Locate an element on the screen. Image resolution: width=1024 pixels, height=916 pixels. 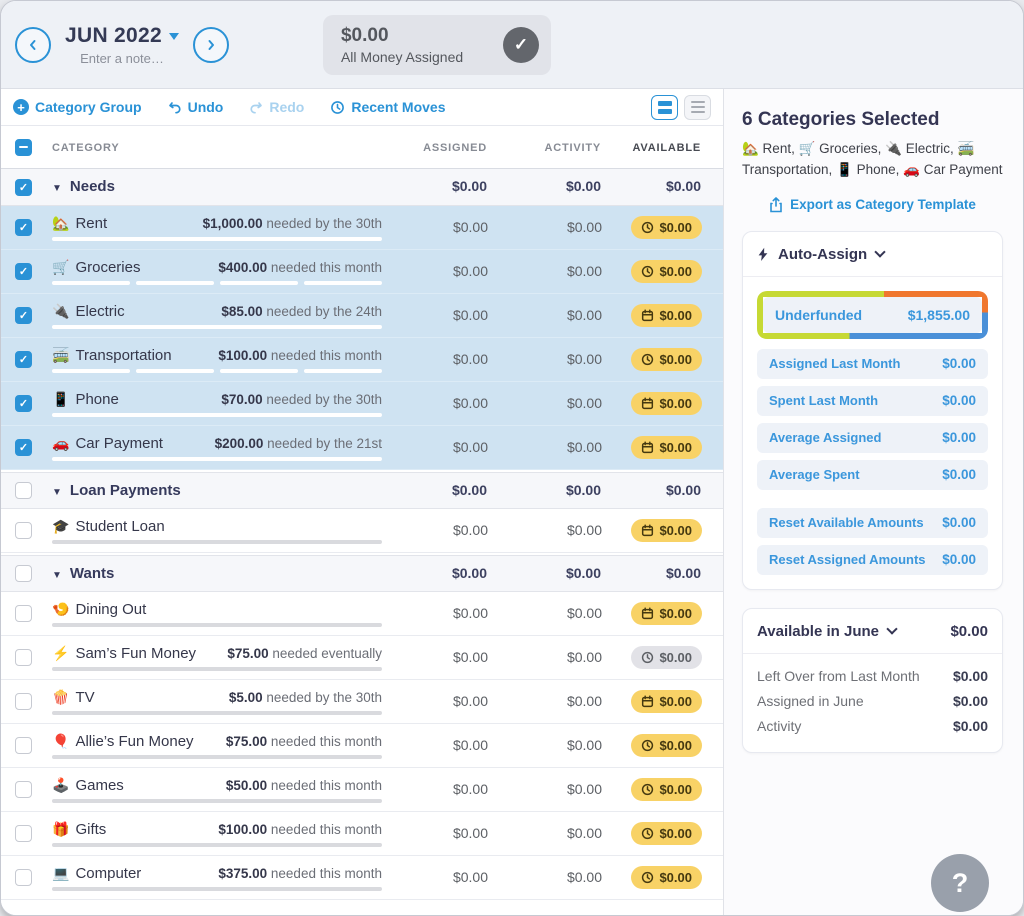
category-name: Allie’s Fun Money is located at coordinates (134, 741).